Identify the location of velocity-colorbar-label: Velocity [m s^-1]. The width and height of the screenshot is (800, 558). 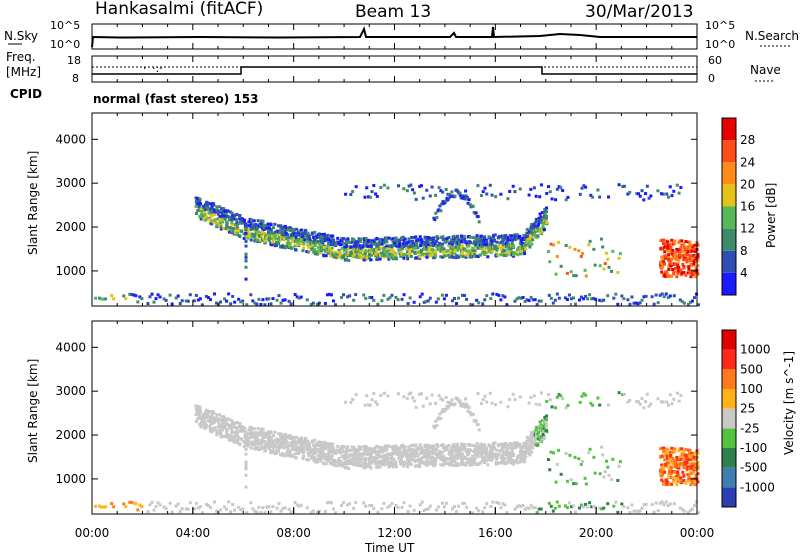
(789, 403).